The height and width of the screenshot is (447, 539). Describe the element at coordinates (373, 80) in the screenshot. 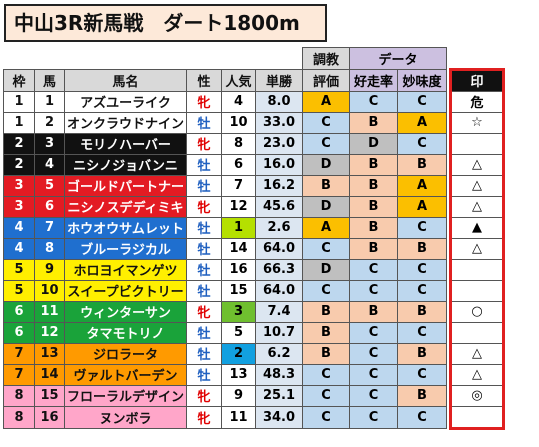

I see `header-good-rate: 好走率` at that location.